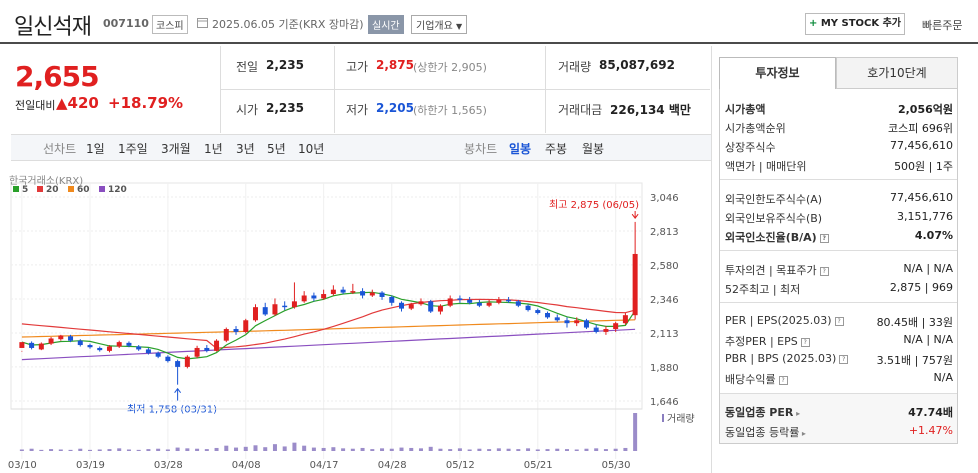 This screenshot has height=473, width=978. What do you see at coordinates (594, 205) in the screenshot?
I see `high-annotation: 최고 2,875 (06/05)` at bounding box center [594, 205].